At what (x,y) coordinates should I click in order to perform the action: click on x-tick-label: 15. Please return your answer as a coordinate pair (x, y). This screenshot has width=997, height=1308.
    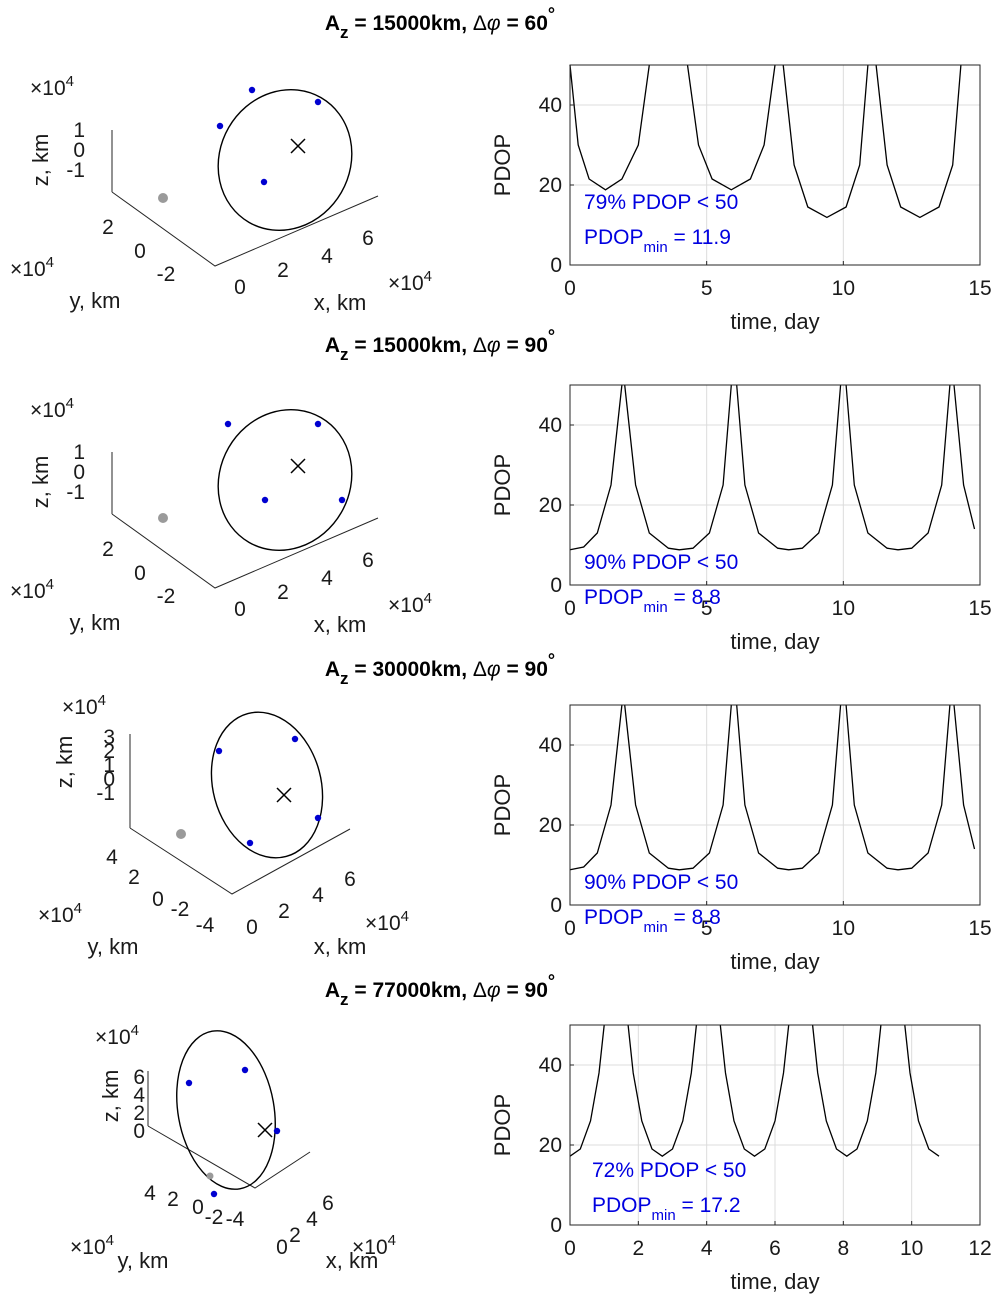
    Looking at the image, I should click on (979, 608).